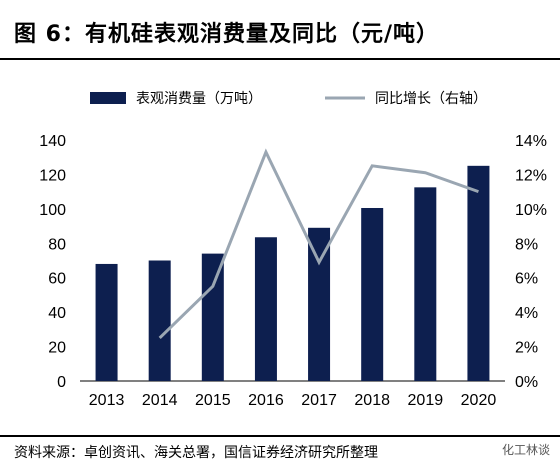 The height and width of the screenshot is (476, 560). What do you see at coordinates (288, 98) in the screenshot?
I see `legend: 表观消费量（万吨） 同比增长（右轴）` at bounding box center [288, 98].